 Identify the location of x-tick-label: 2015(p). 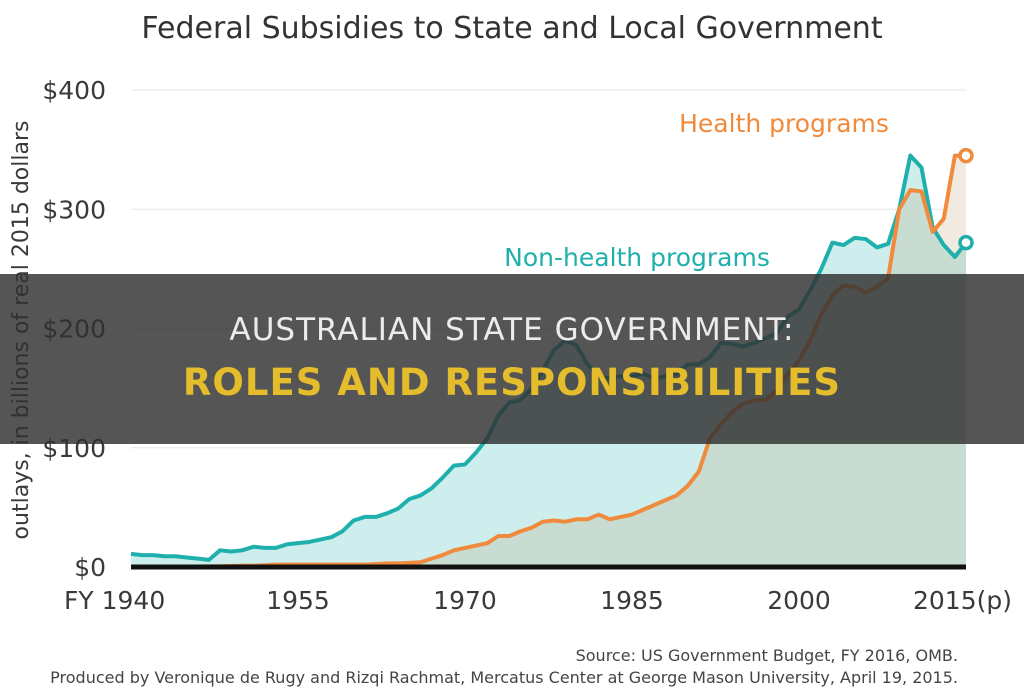
(962, 600).